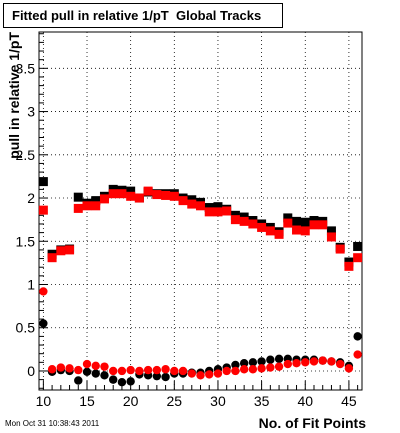 The width and height of the screenshot is (400, 433). Describe the element at coordinates (305, 401) in the screenshot. I see `x-tick-label: 40` at that location.